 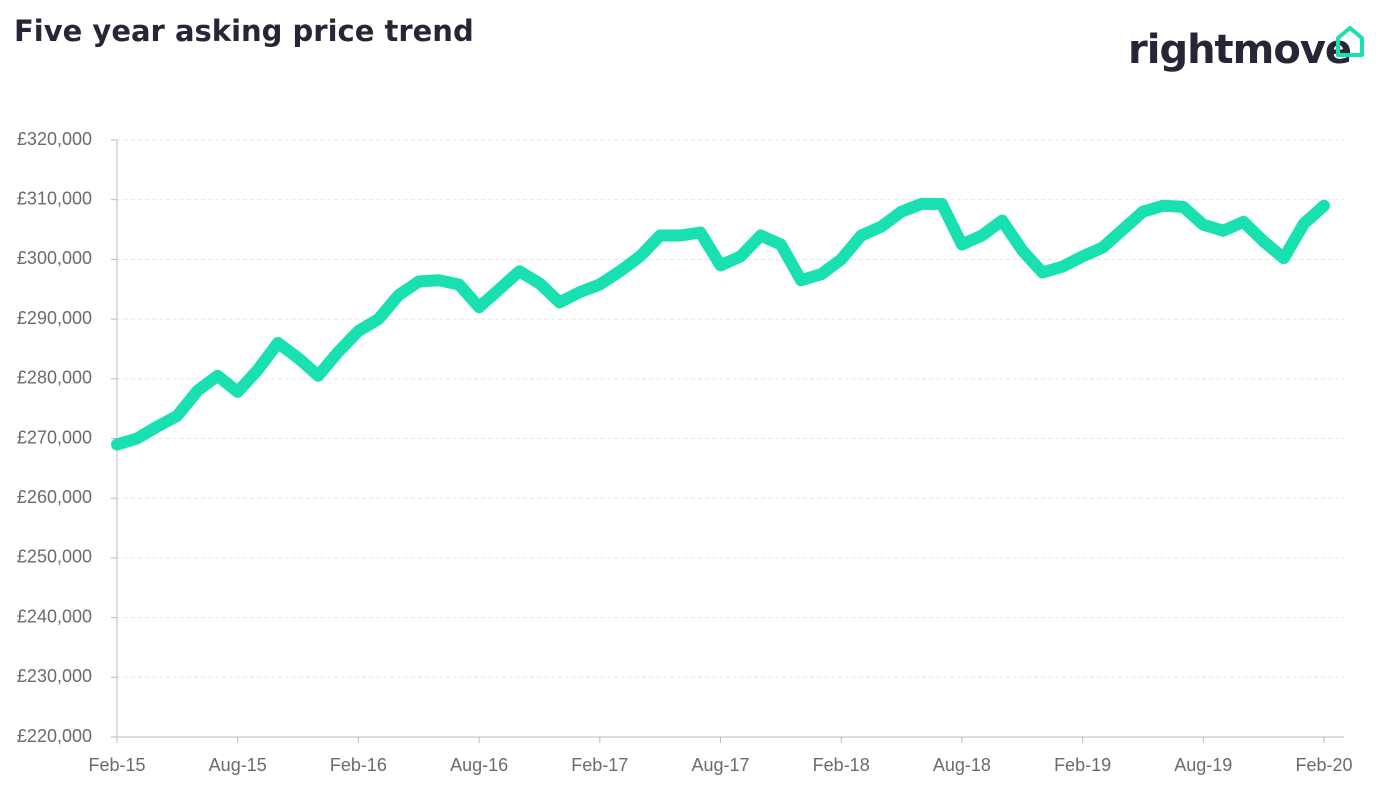 I want to click on x-tick-label: Feb-15, so click(x=116, y=765).